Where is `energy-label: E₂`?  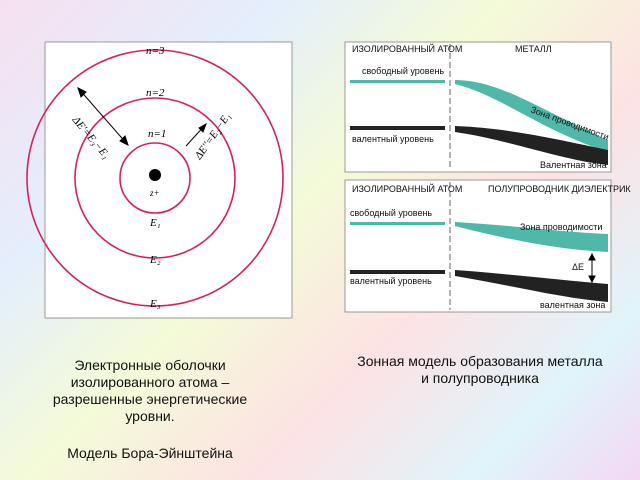
energy-label: E₂ is located at coordinates (155, 260).